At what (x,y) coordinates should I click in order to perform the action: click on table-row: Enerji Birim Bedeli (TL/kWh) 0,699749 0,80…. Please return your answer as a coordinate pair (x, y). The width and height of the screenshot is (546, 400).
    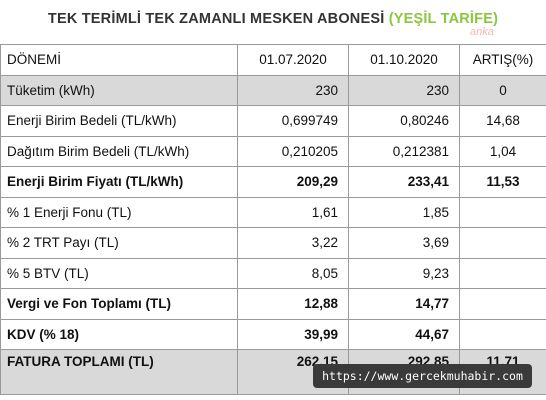
    Looking at the image, I should click on (273, 121).